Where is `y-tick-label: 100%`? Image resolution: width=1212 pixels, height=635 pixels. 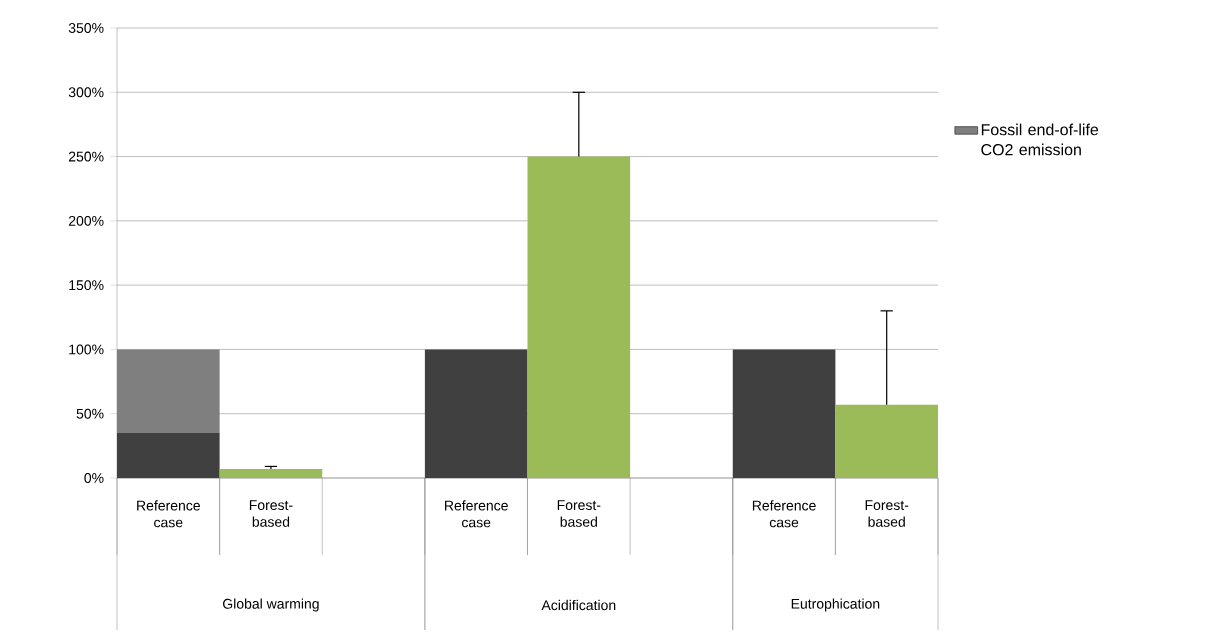 y-tick-label: 100% is located at coordinates (86, 349).